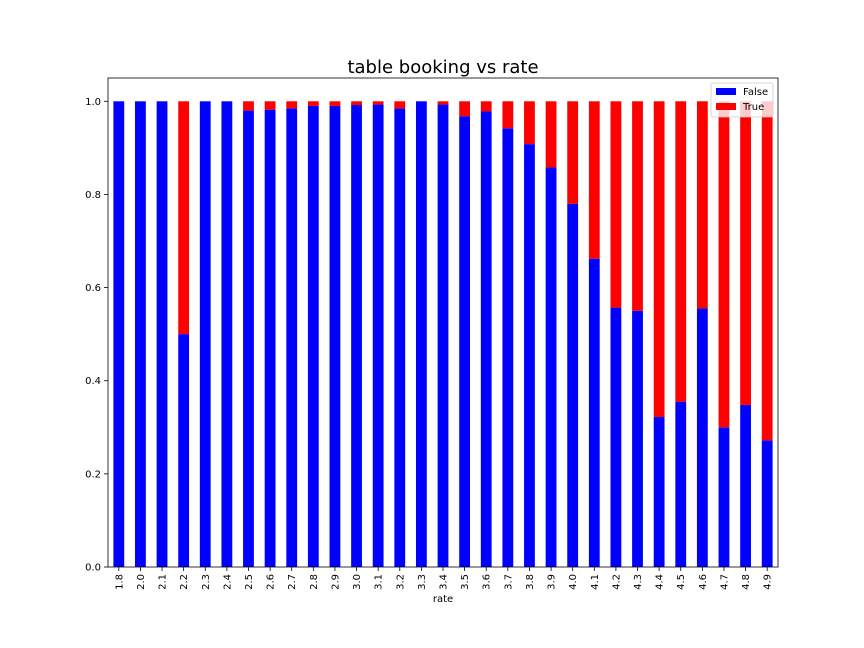 This screenshot has width=864, height=648. Describe the element at coordinates (724, 582) in the screenshot. I see `x-tick-label: 4.7` at that location.